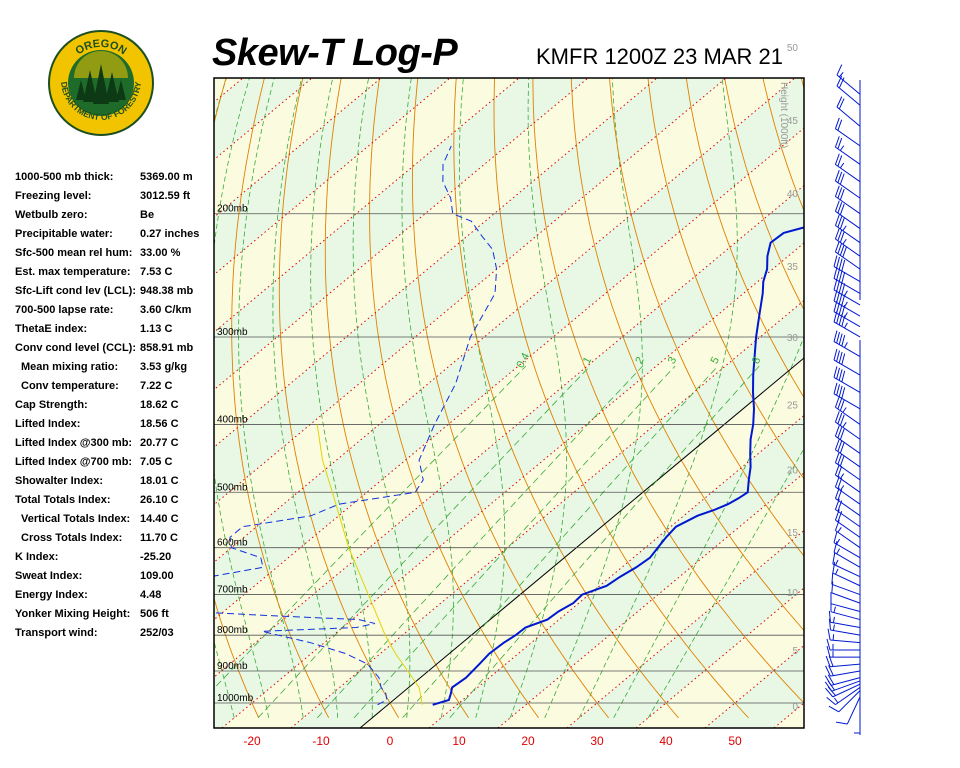 The image size is (960, 768). Describe the element at coordinates (795, 707) in the screenshot. I see `height-tick-label: 0` at that location.